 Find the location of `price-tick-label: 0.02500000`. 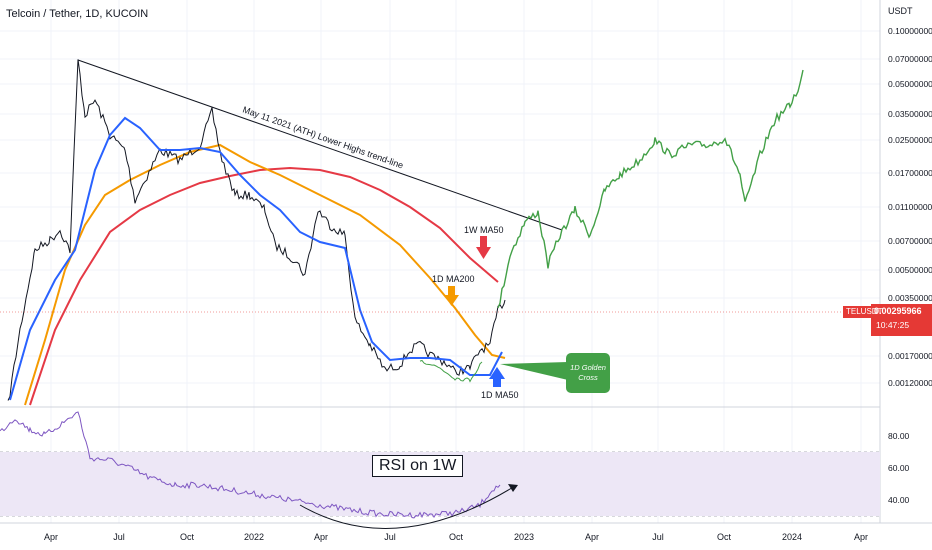

price-tick-label: 0.02500000 is located at coordinates (910, 140).